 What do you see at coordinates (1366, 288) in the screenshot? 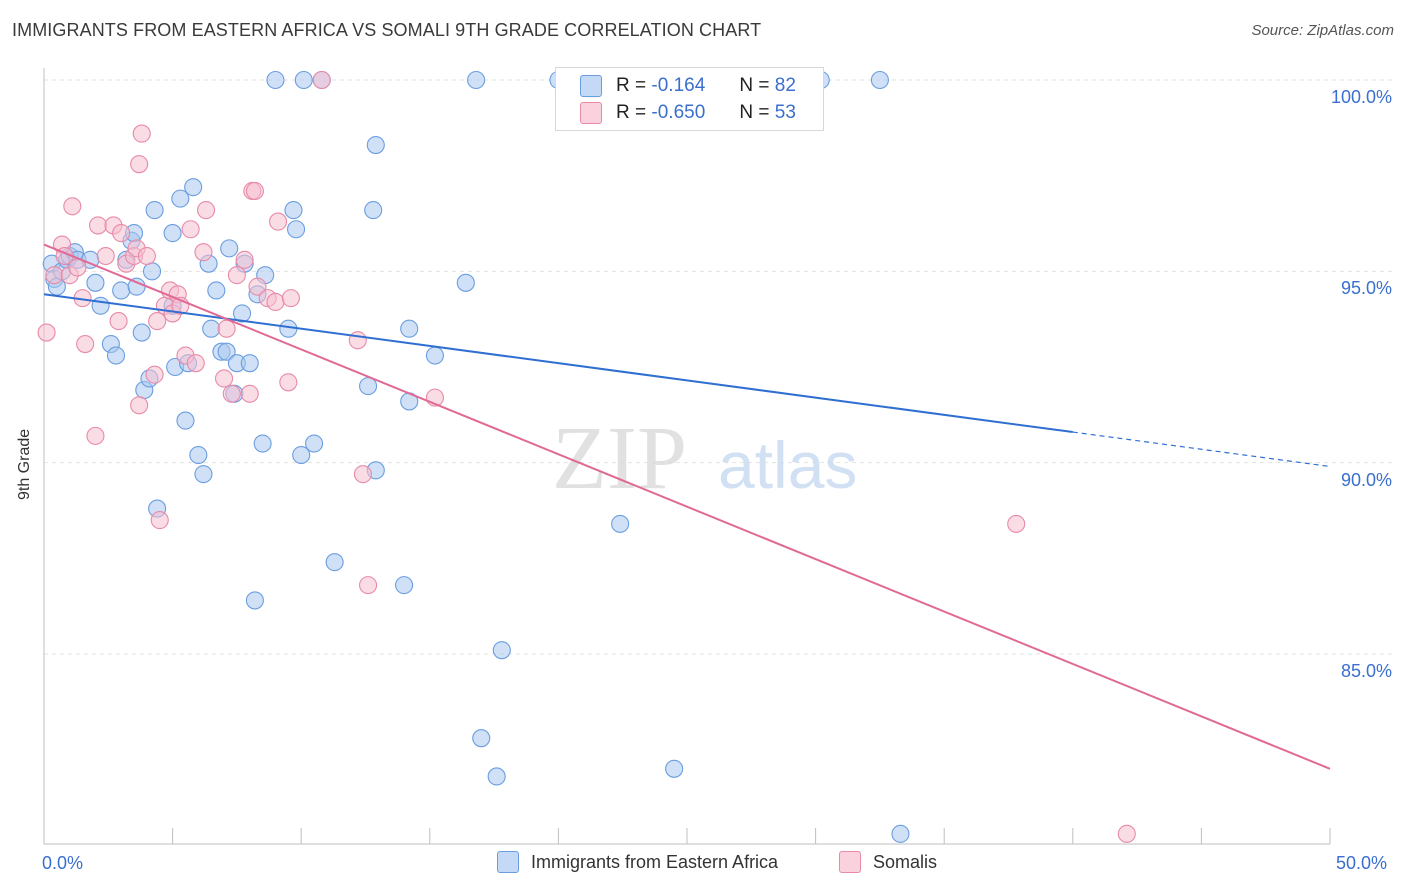
I see `y-tick-label: 95.0%` at bounding box center [1366, 288].